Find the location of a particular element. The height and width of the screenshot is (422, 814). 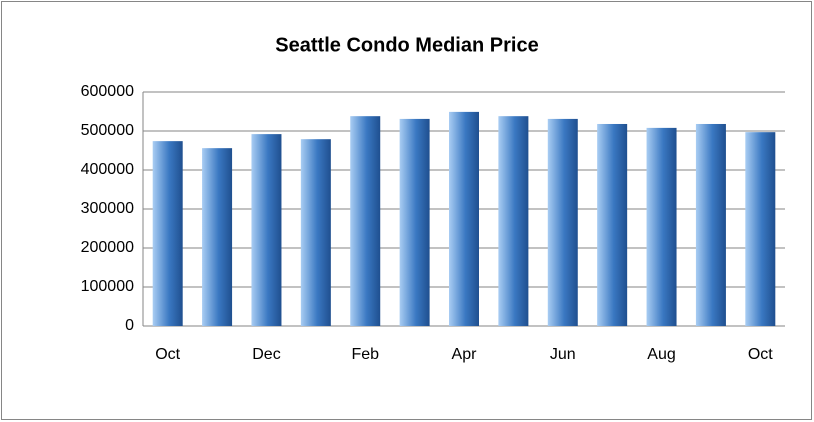

chart-title: Seattle Condo Median Price is located at coordinates (406, 45).